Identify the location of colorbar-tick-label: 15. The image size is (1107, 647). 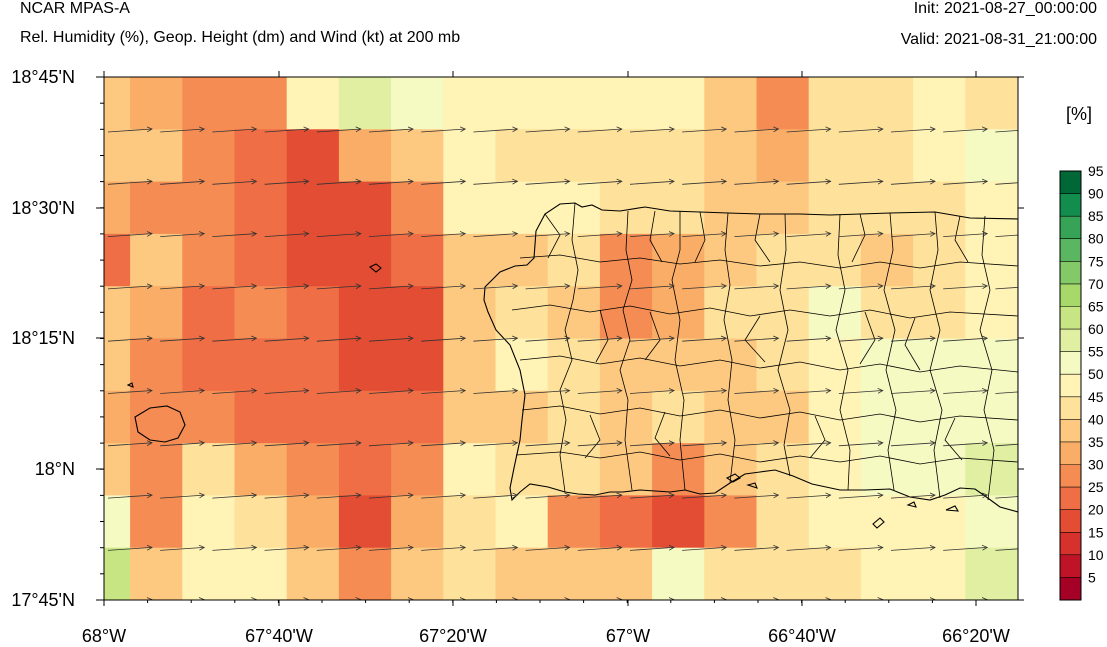
(1096, 532).